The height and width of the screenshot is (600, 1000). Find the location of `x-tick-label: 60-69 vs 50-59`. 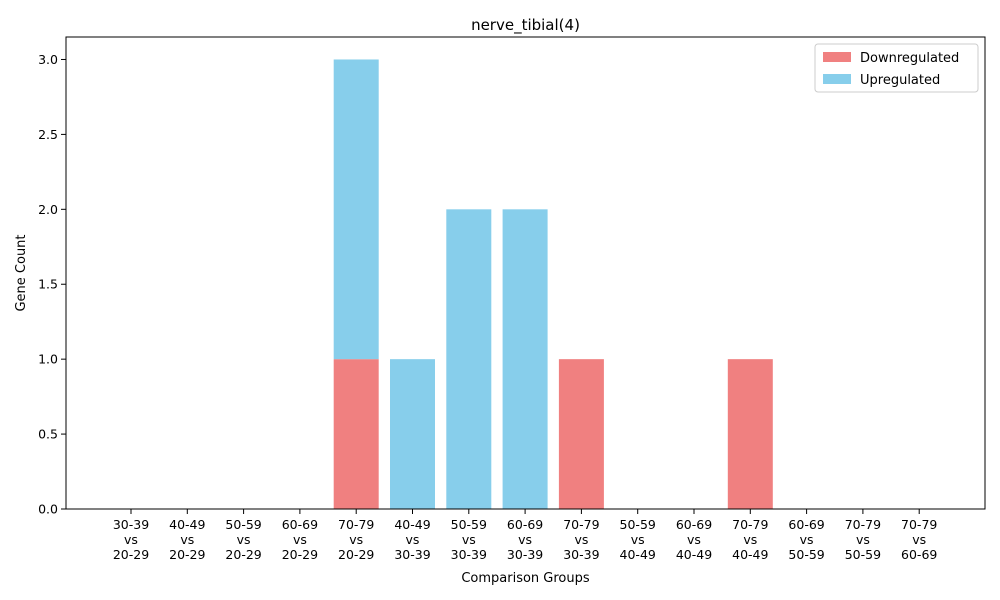

x-tick-label: 60-69 vs 50-59 is located at coordinates (806, 539).